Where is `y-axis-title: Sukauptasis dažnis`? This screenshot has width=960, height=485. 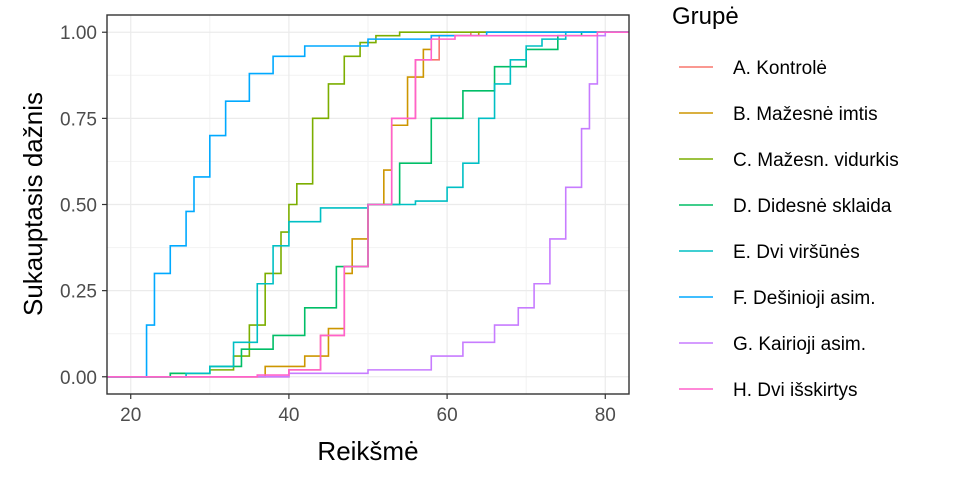 y-axis-title: Sukauptasis dažnis is located at coordinates (33, 204).